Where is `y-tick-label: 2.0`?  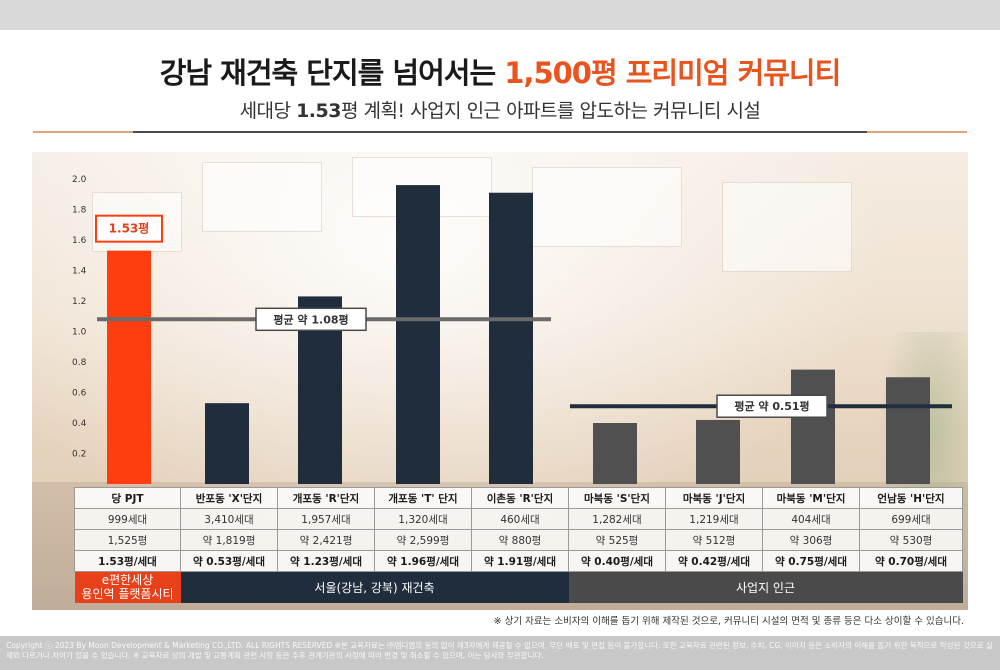 y-tick-label: 2.0 is located at coordinates (79, 180).